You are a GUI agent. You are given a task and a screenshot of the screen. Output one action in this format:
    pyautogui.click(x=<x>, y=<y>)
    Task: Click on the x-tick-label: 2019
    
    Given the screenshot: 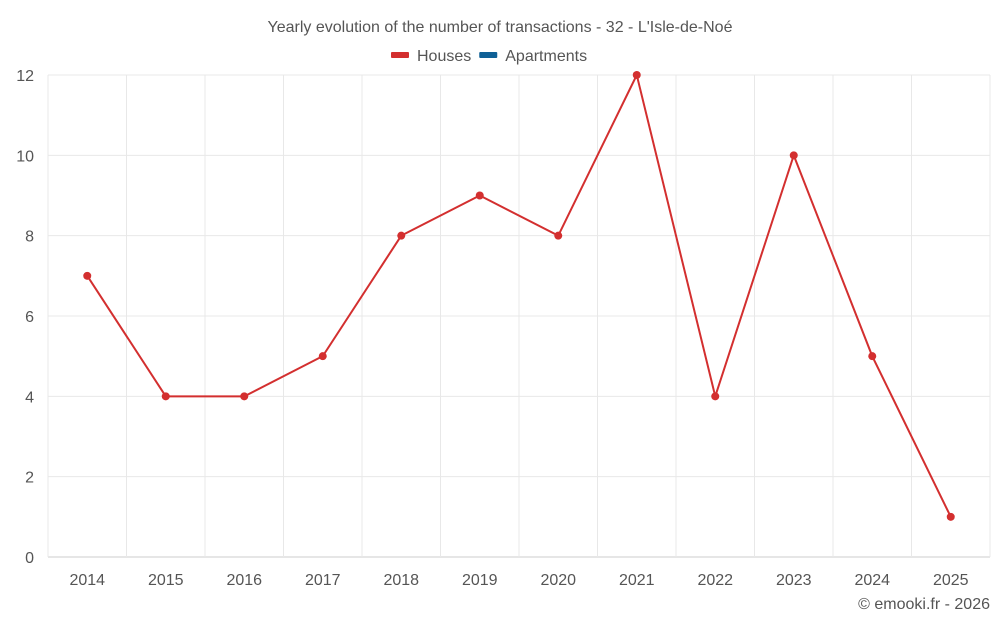 What is the action you would take?
    pyautogui.click(x=480, y=580)
    